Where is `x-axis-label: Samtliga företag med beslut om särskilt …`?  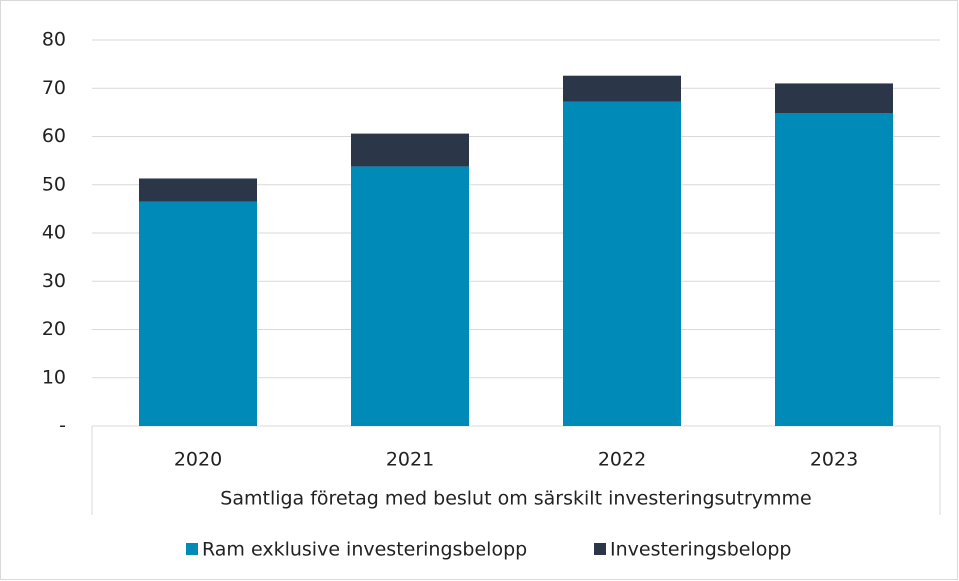
x-axis-label: Samtliga företag med beslut om särskilt … is located at coordinates (515, 499).